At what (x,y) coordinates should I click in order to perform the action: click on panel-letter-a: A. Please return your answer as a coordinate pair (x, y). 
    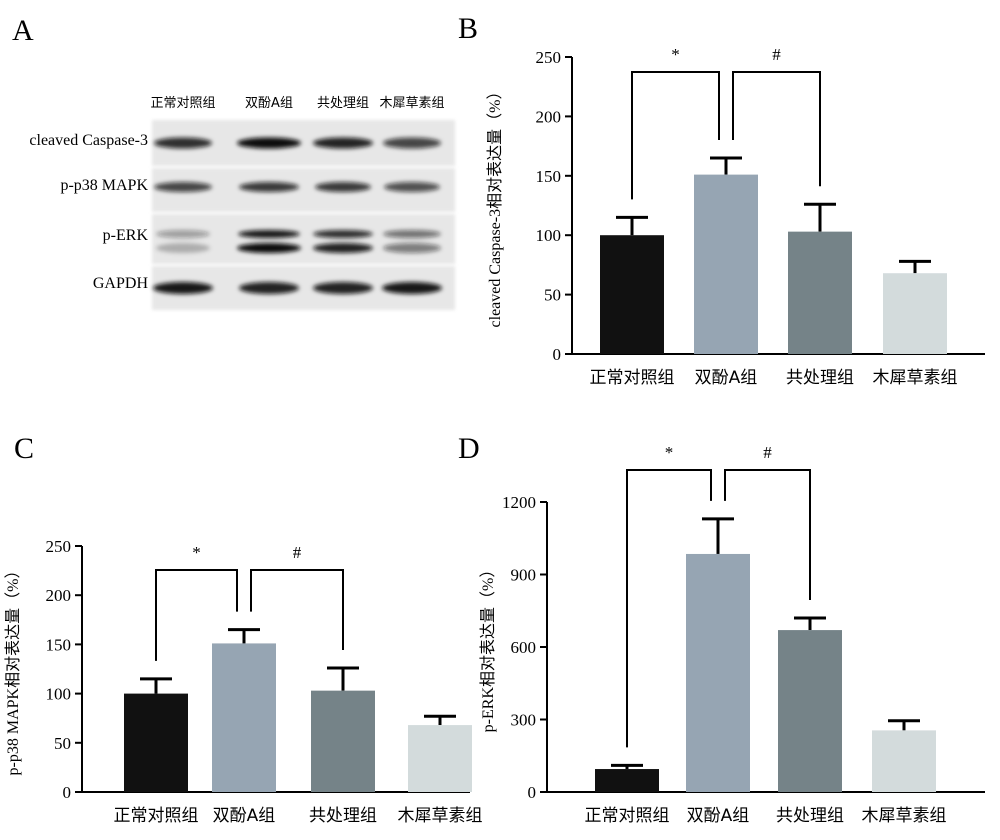
    Looking at the image, I should click on (23, 30).